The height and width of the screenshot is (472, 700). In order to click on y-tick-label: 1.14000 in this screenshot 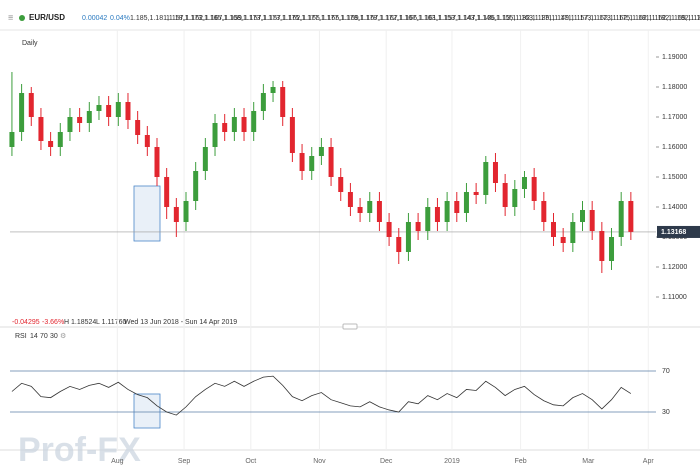, I will do `click(674, 207)`.